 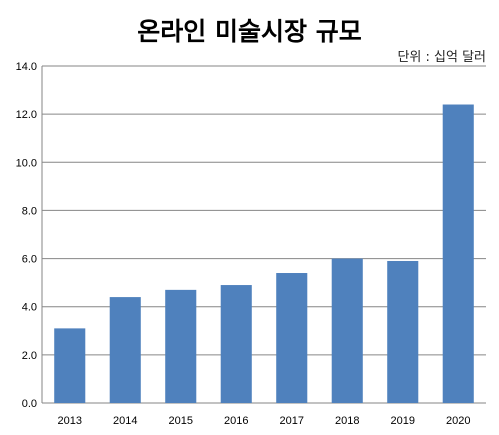 I want to click on x-tick-label: 2014, so click(x=125, y=421).